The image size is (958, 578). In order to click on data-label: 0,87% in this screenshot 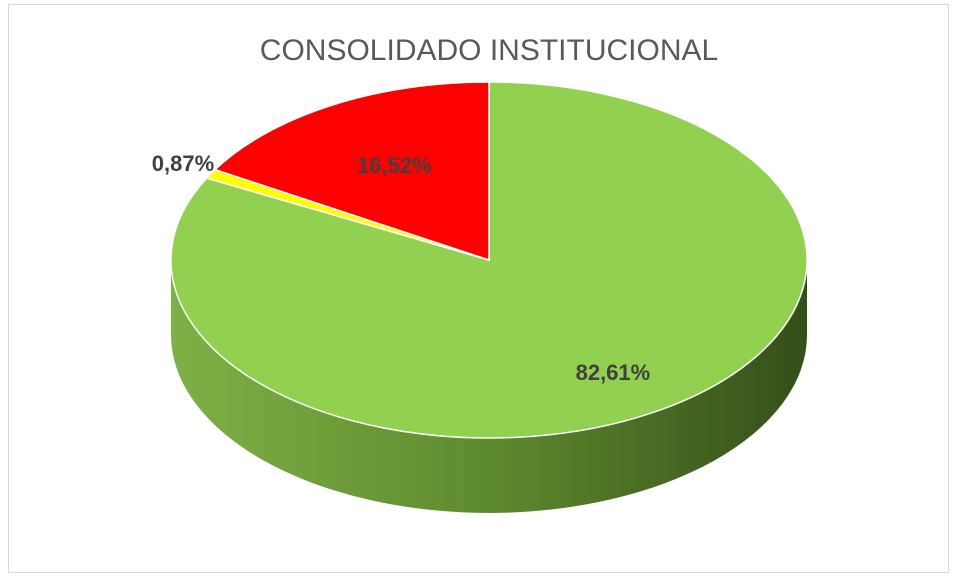, I will do `click(183, 163)`.